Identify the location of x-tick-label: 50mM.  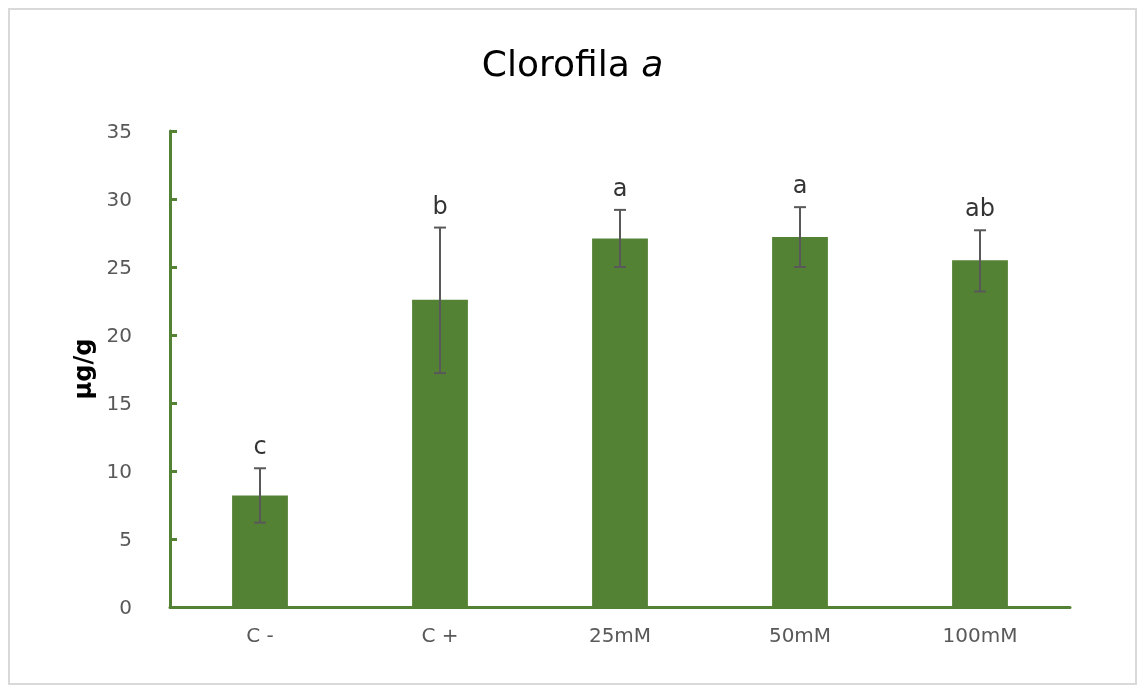
(800, 635).